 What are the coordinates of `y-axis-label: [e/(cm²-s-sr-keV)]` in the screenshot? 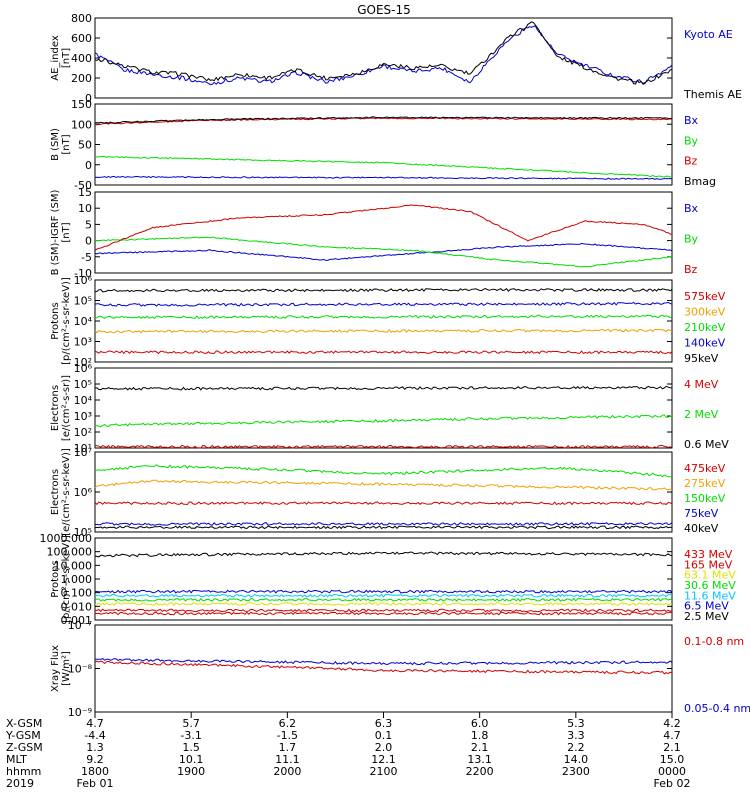 It's located at (66, 492).